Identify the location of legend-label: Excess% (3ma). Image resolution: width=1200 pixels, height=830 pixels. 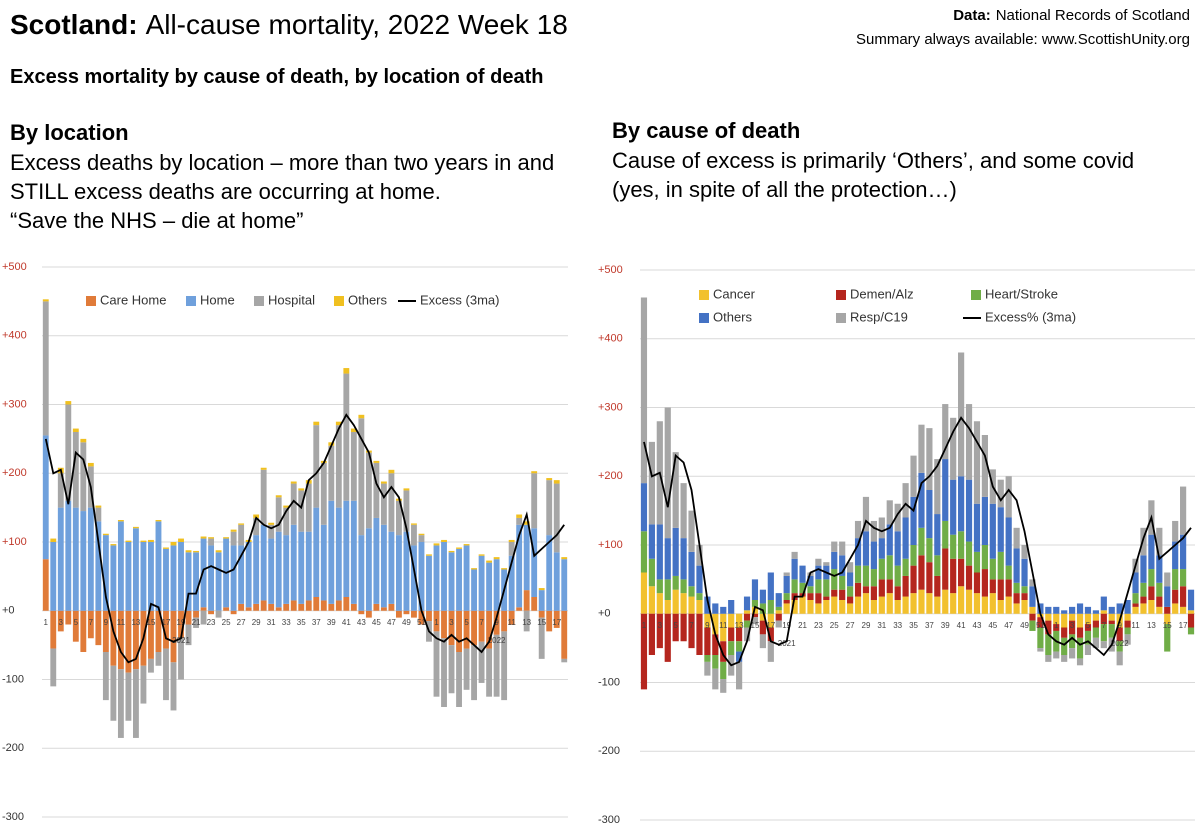
(1030, 316).